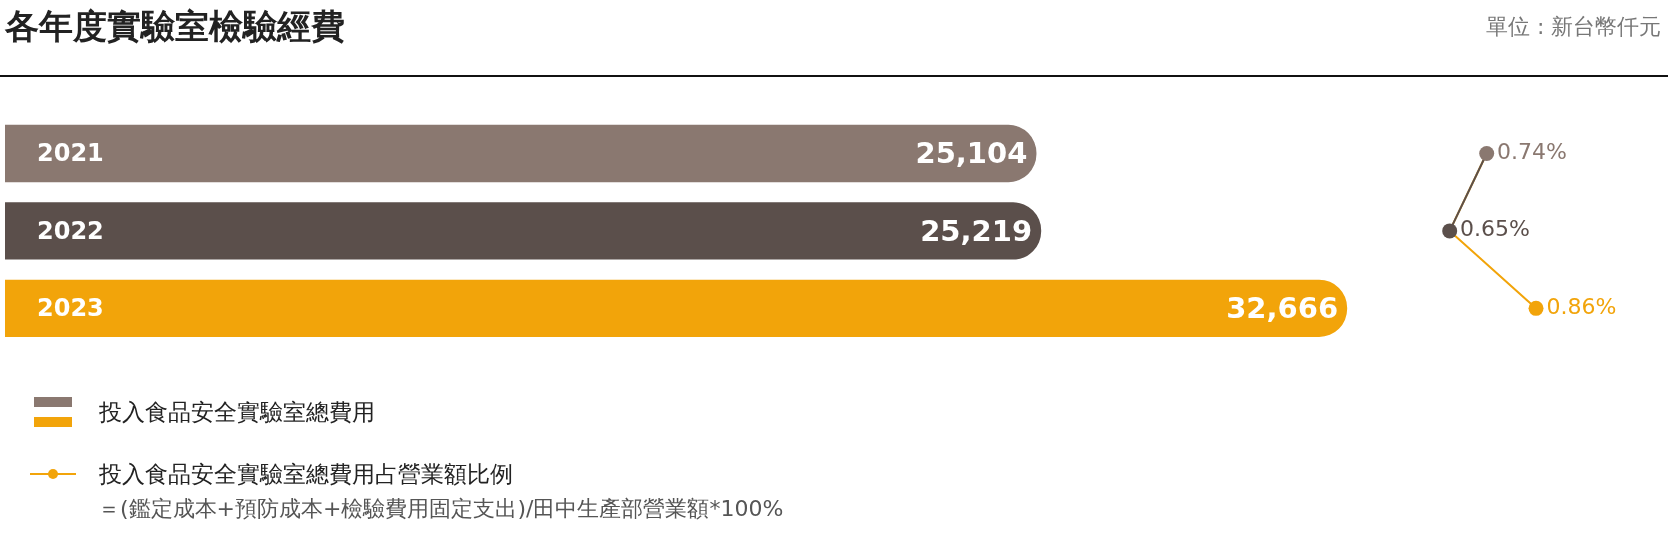  What do you see at coordinates (1581, 306) in the screenshot?
I see `data-label: 0.86%` at bounding box center [1581, 306].